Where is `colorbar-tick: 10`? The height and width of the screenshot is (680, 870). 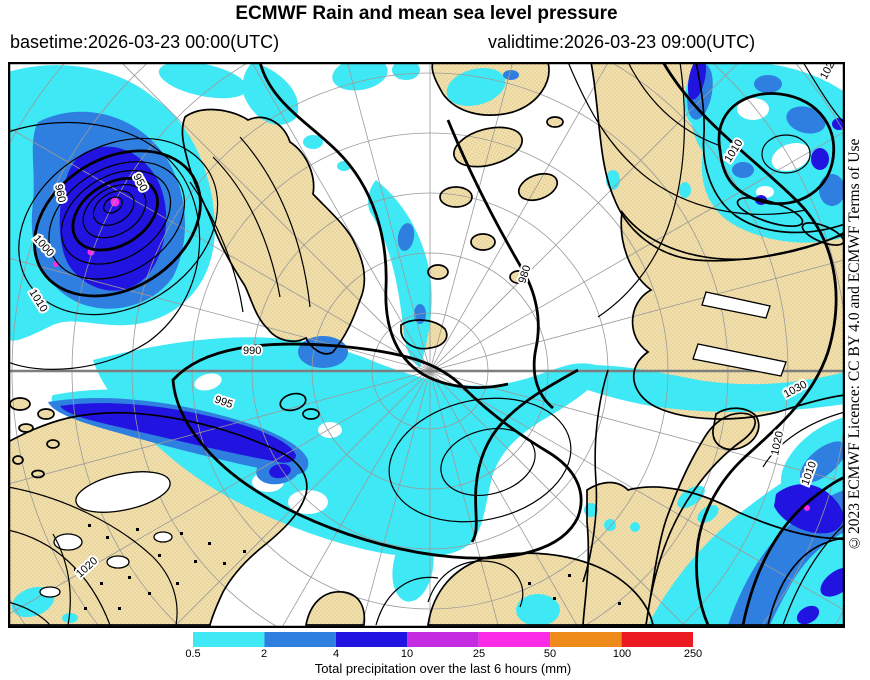 colorbar-tick: 10 is located at coordinates (407, 654).